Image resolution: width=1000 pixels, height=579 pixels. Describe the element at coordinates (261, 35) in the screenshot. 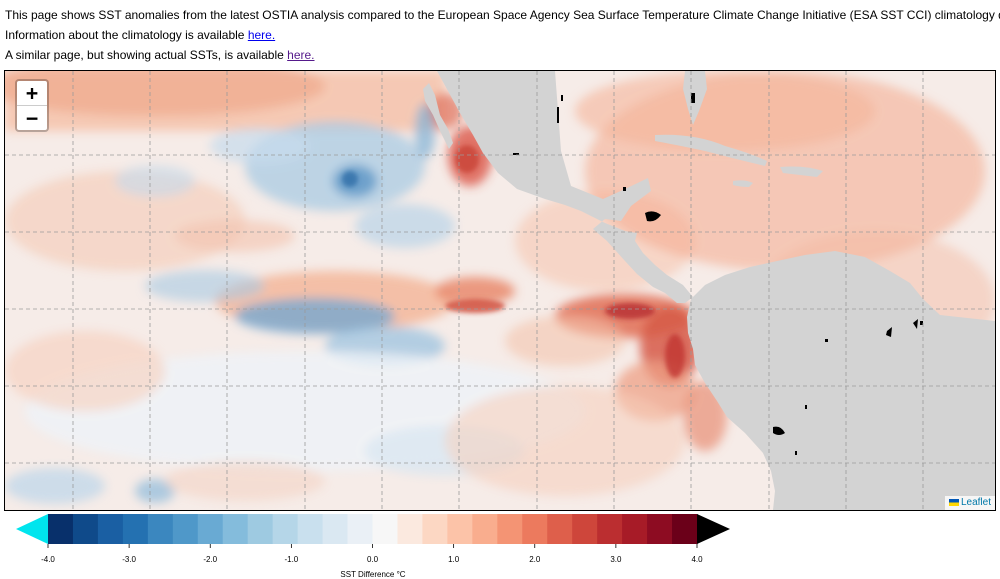

I see `climatology-info-link: here.` at that location.